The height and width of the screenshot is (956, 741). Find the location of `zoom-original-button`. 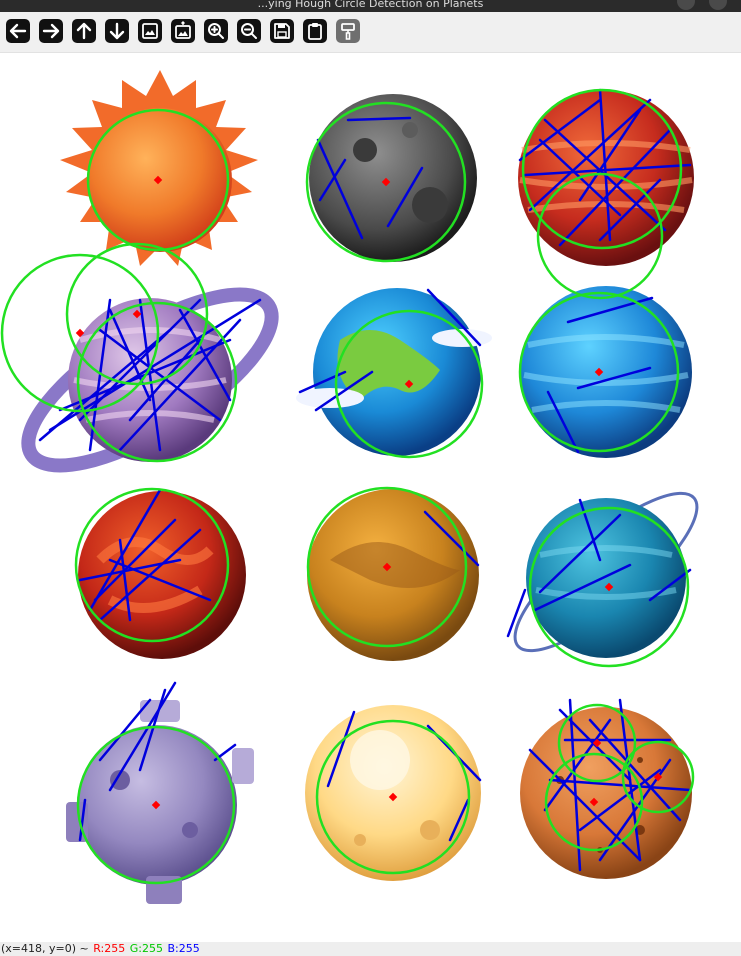

zoom-original-button is located at coordinates (183, 31).